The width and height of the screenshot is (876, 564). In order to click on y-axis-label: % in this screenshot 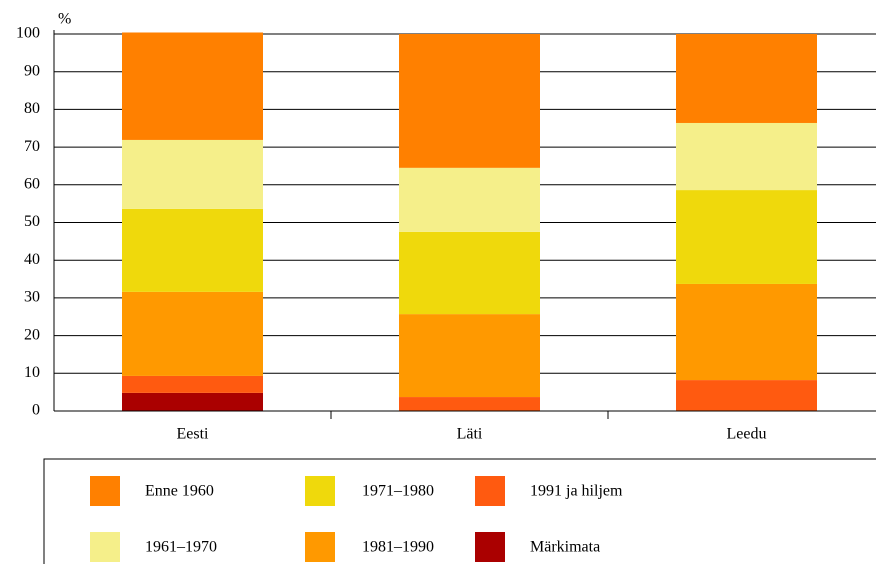, I will do `click(64, 19)`.